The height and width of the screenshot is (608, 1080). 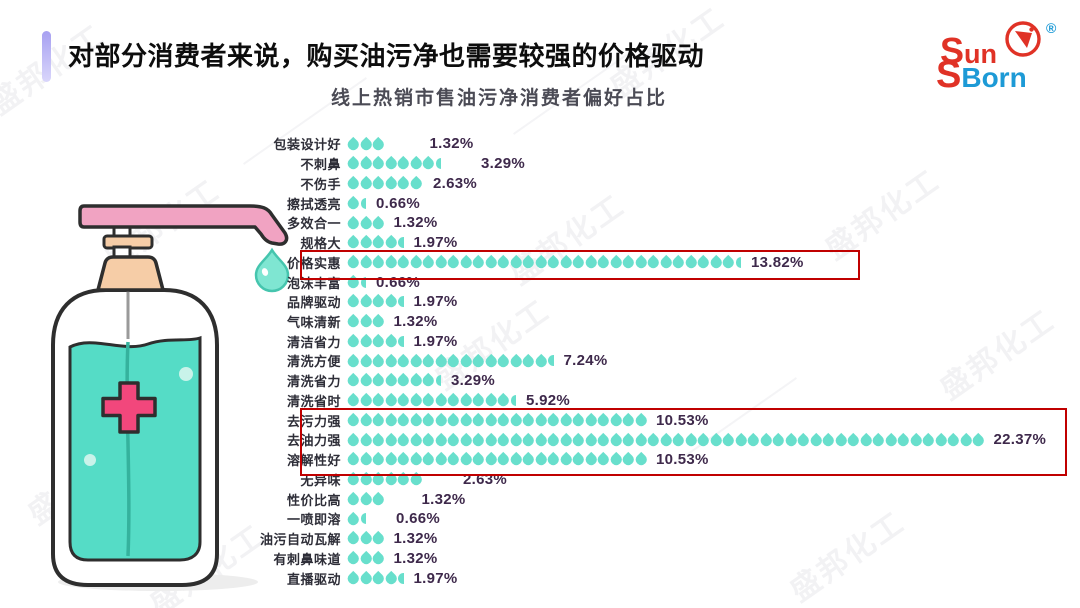 I want to click on logo-born-text: SBorn, so click(x=981, y=75).